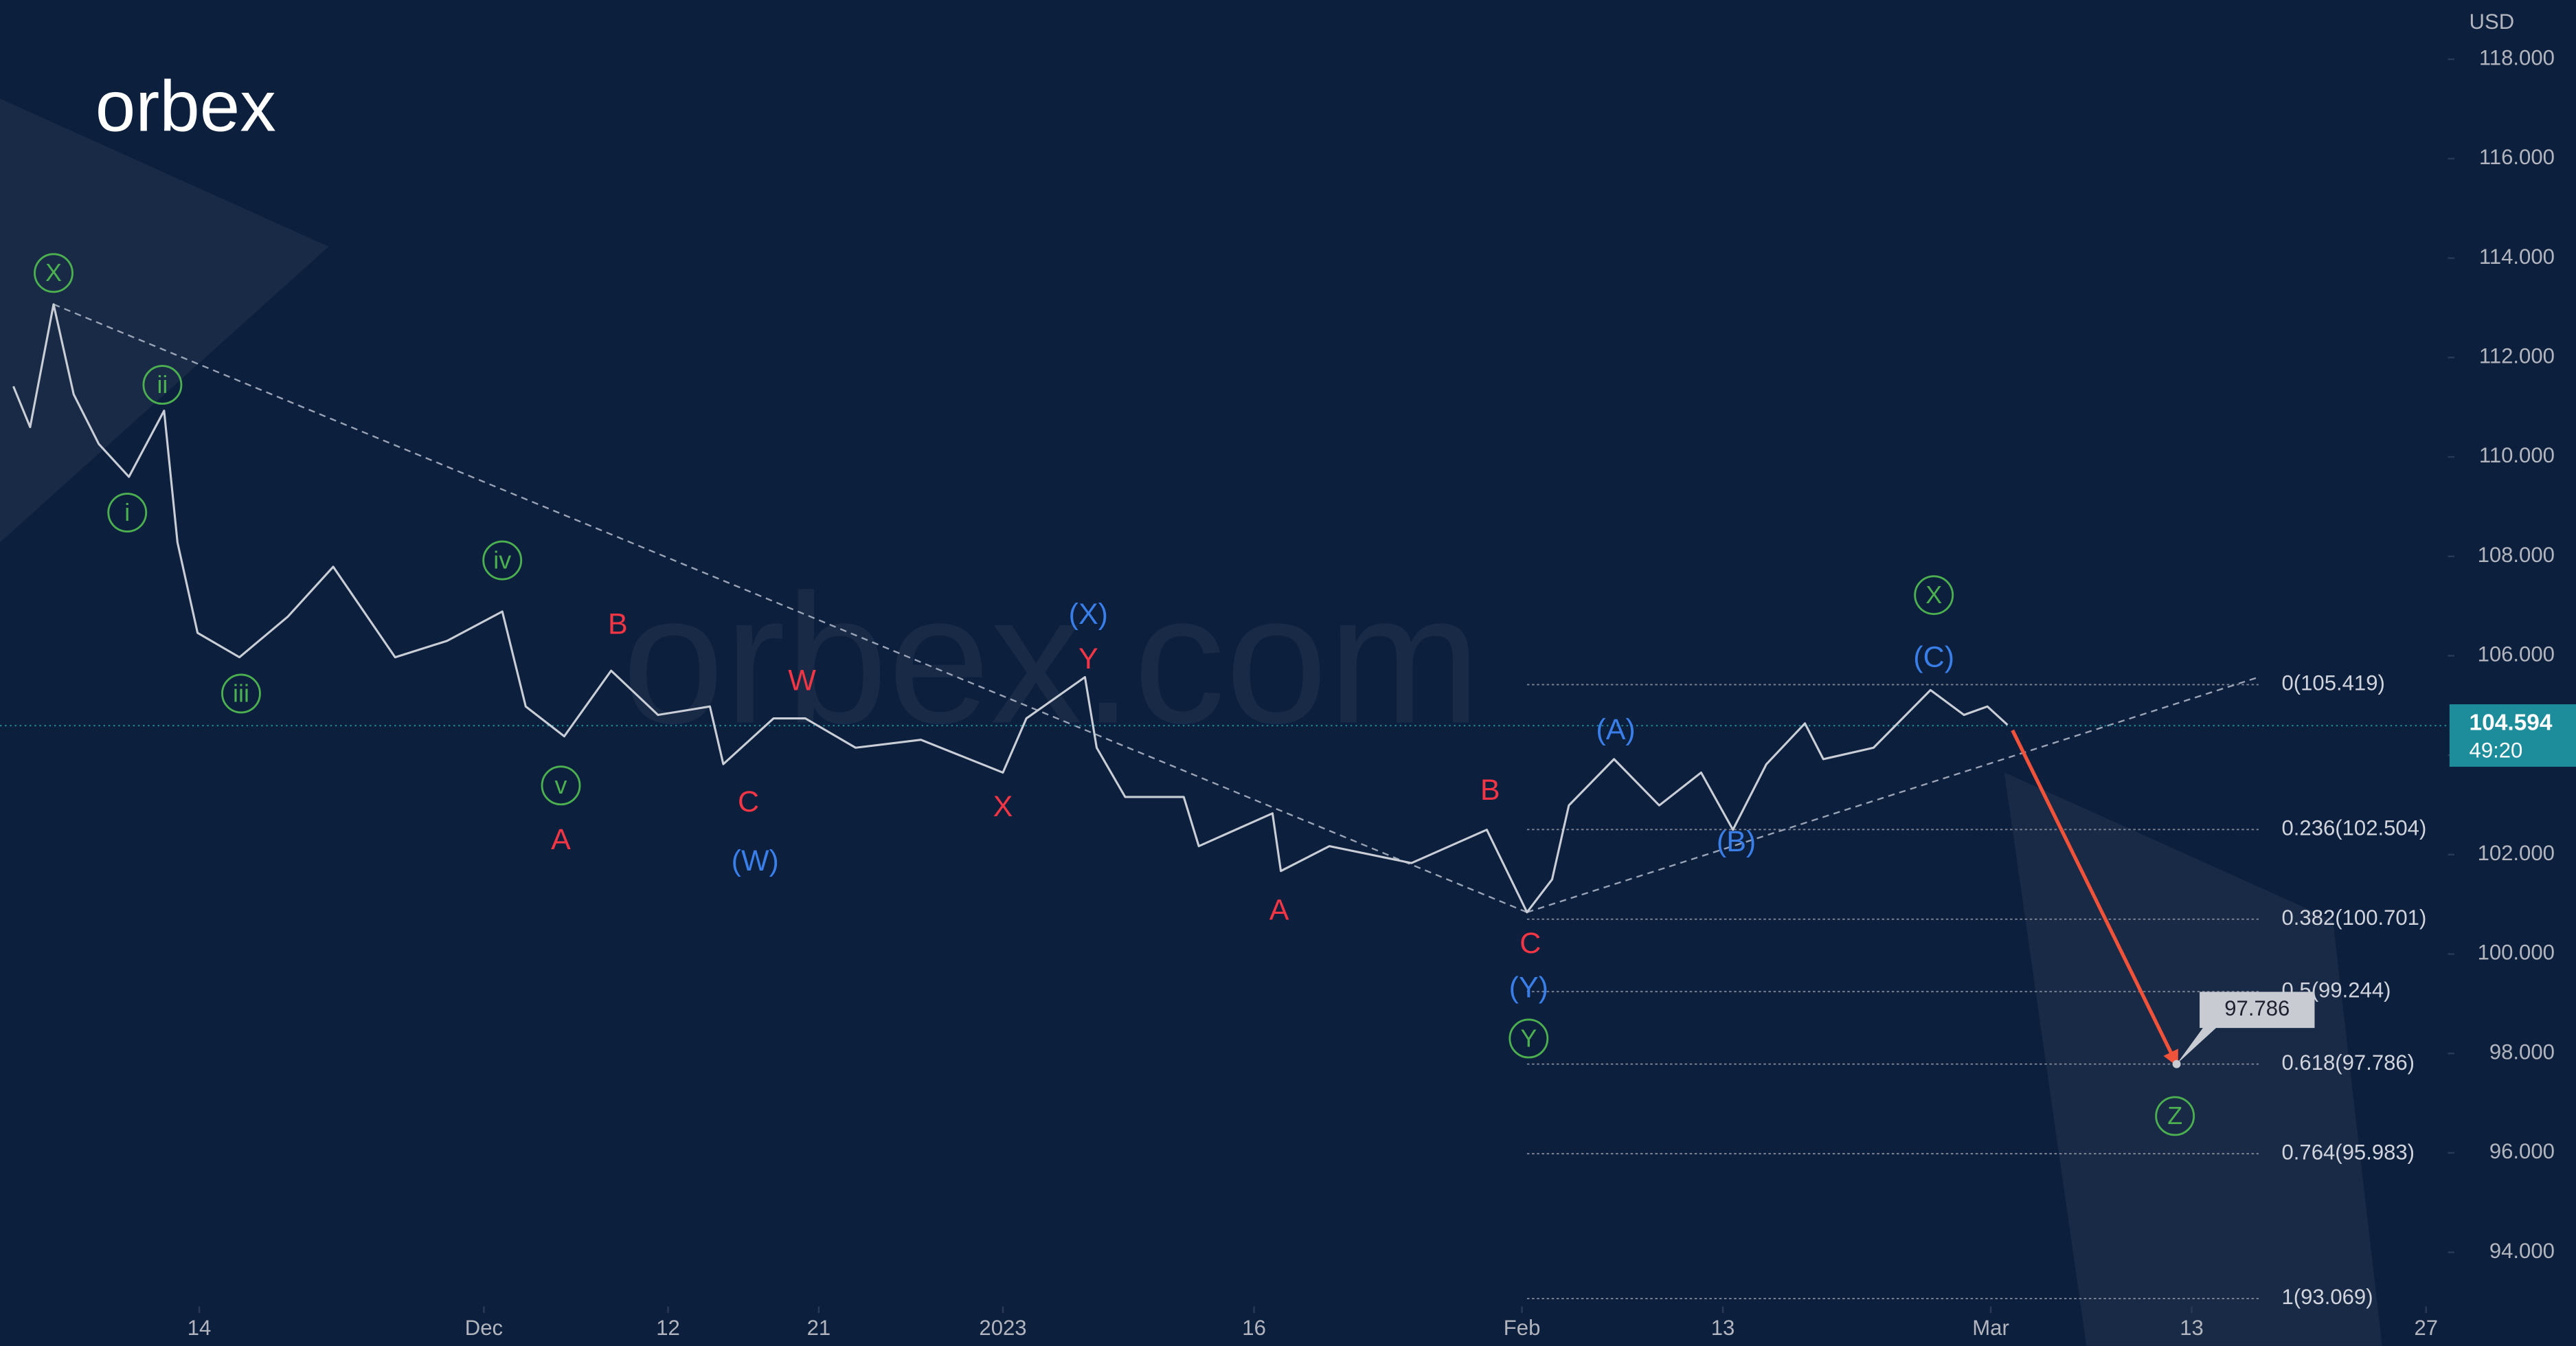 The width and height of the screenshot is (2576, 1346). I want to click on watermark: orbex.com, so click(1051, 658).